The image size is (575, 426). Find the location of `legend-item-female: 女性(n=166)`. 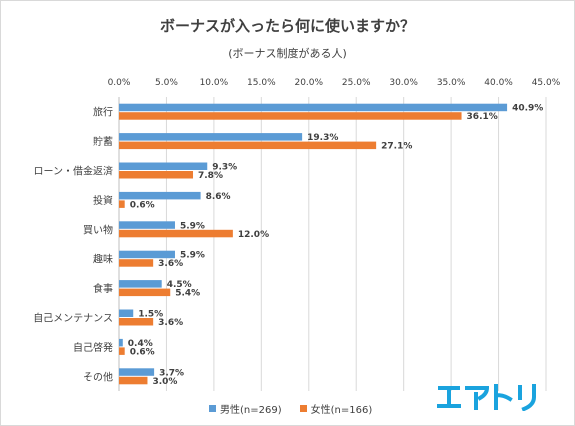

legend-item-female: 女性(n=166) is located at coordinates (336, 408).